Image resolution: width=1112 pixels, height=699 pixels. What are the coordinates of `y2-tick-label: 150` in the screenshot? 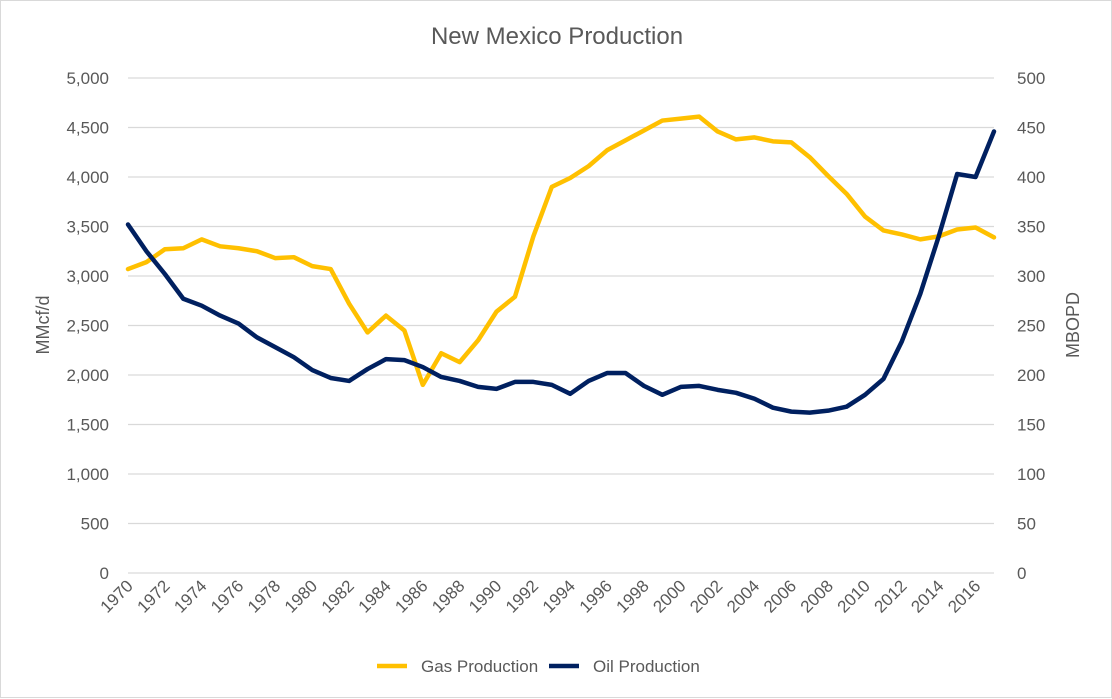 It's located at (1031, 425).